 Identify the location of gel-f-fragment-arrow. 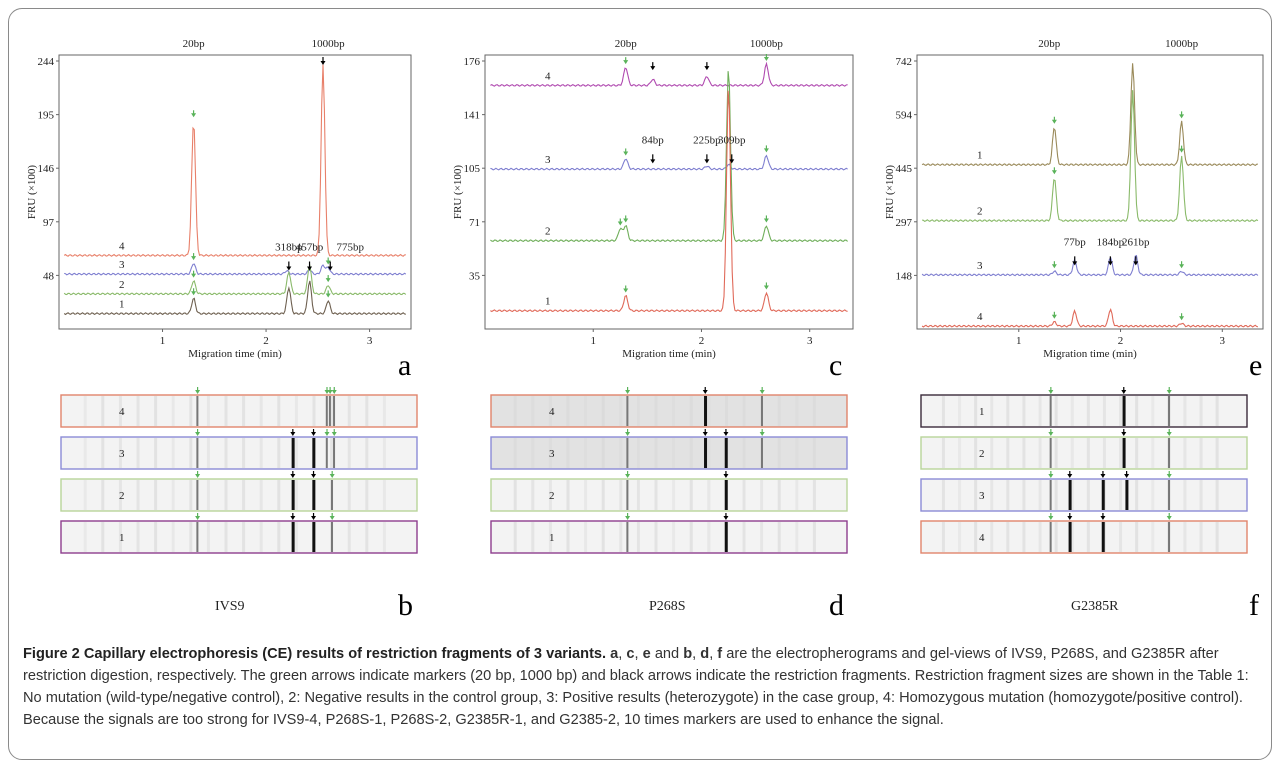
(1124, 390).